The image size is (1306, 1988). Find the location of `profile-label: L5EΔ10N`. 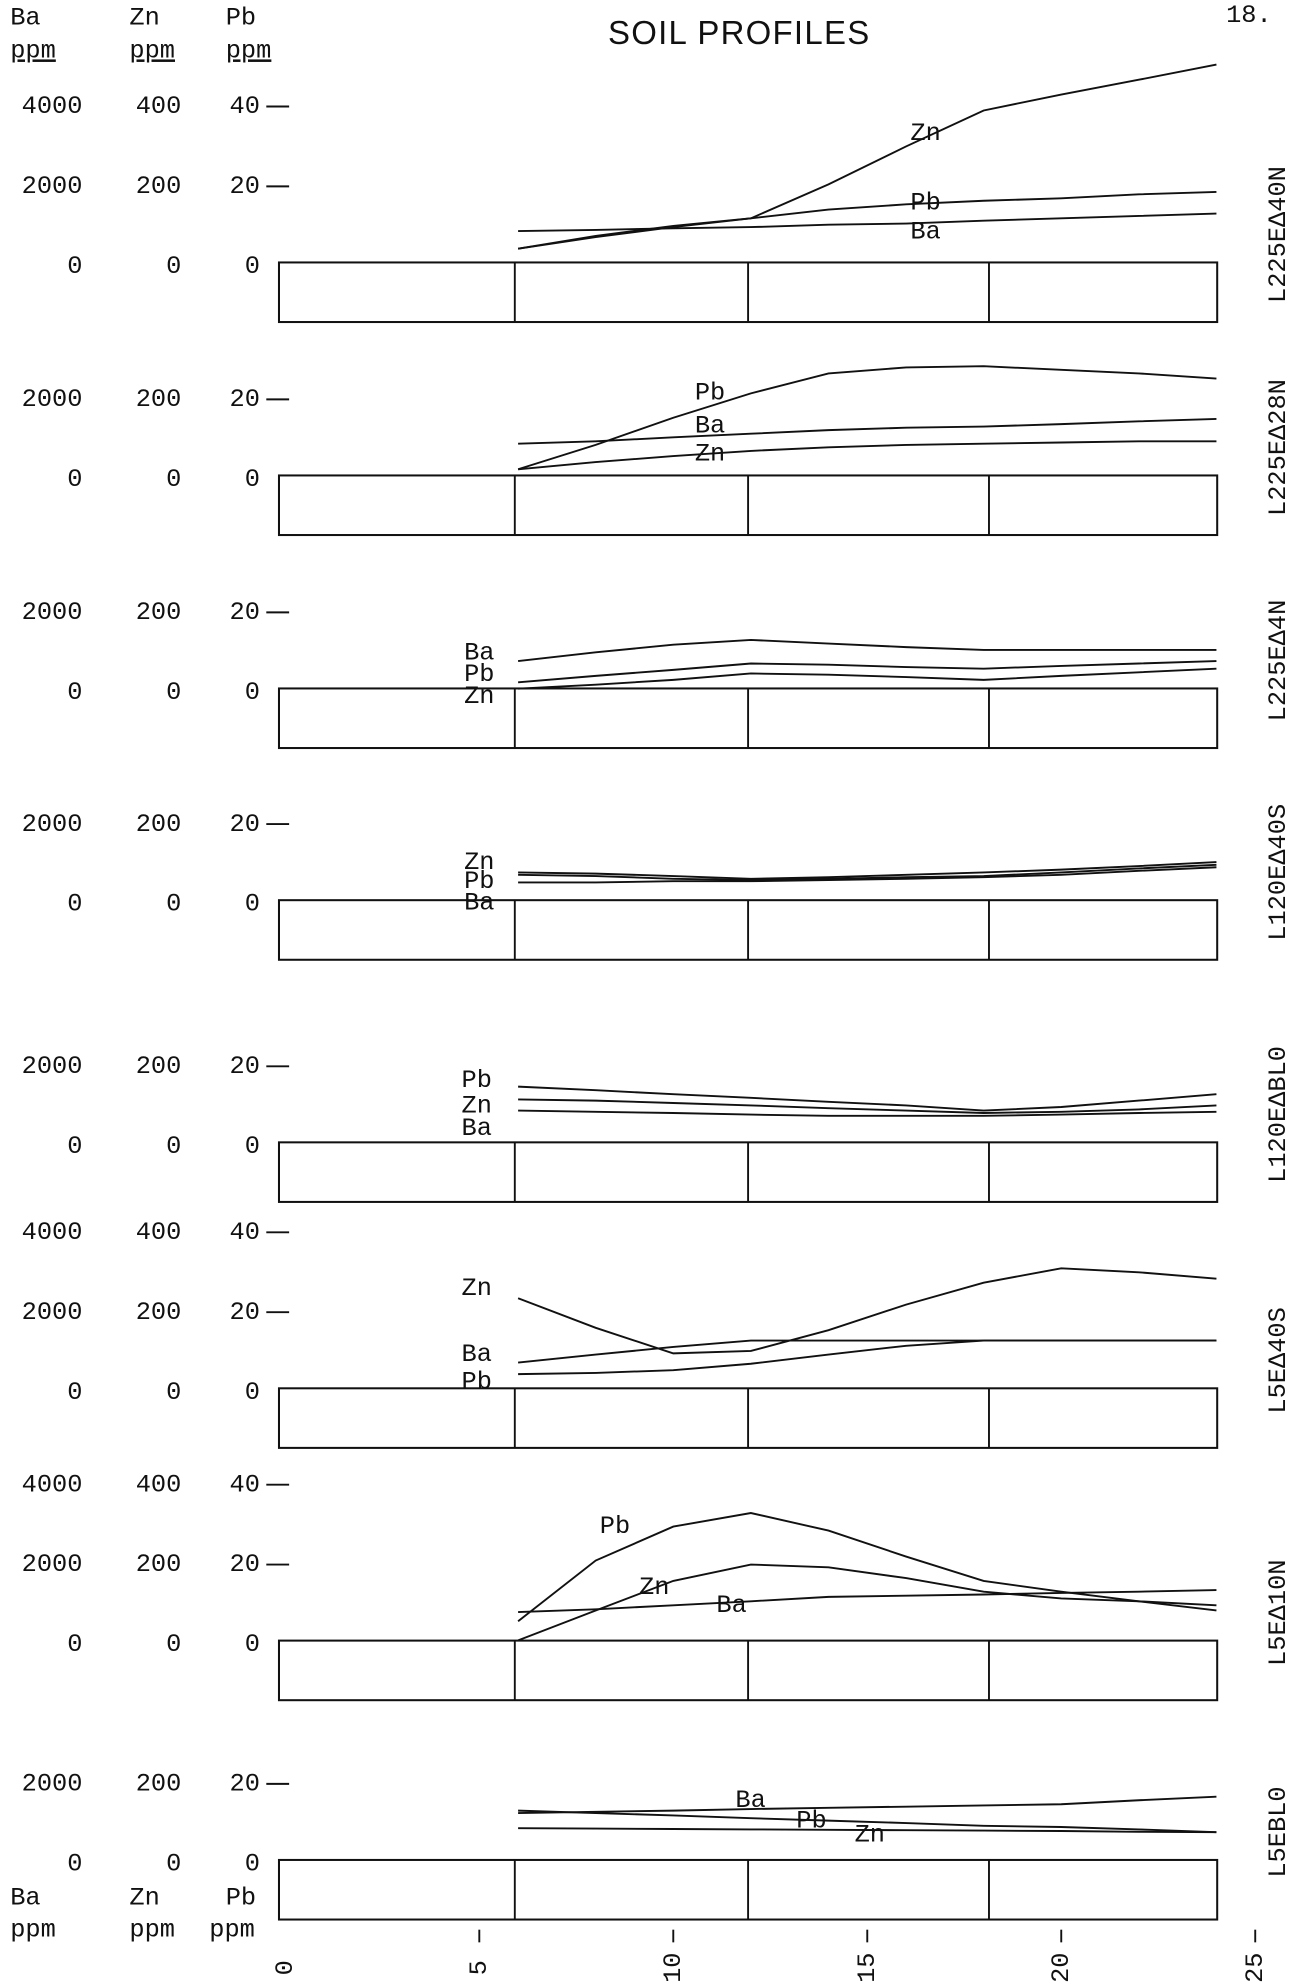

profile-label: L5EΔ10N is located at coordinates (1278, 1612).